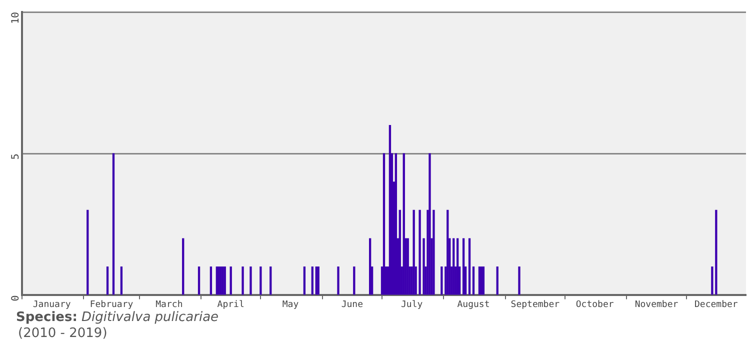 The height and width of the screenshot is (350, 755). Describe the element at coordinates (595, 305) in the screenshot. I see `x-tick-label: October` at that location.